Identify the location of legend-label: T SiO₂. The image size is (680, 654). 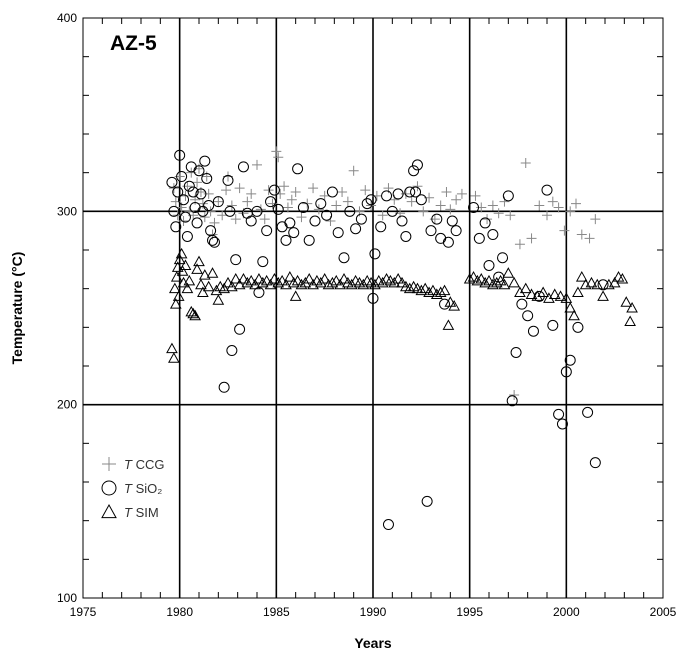
(143, 488).